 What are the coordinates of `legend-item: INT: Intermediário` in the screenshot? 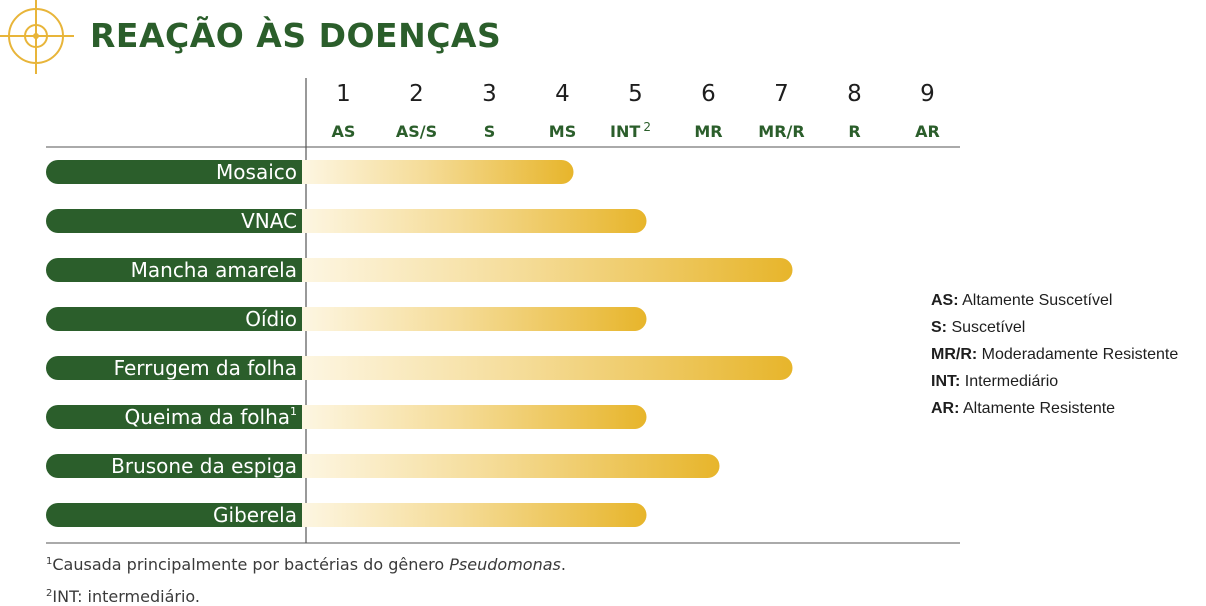 It's located at (1054, 384).